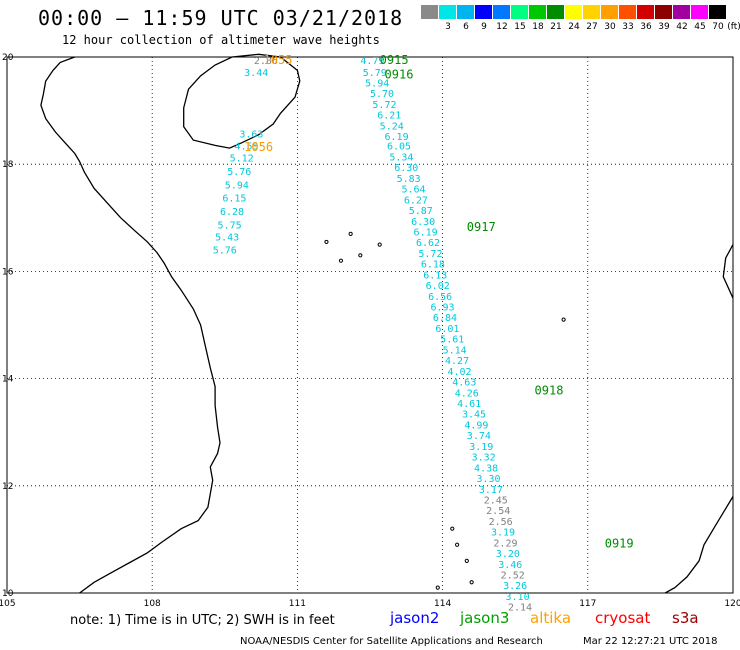  I want to click on palawan-coastline, so click(699, 545).